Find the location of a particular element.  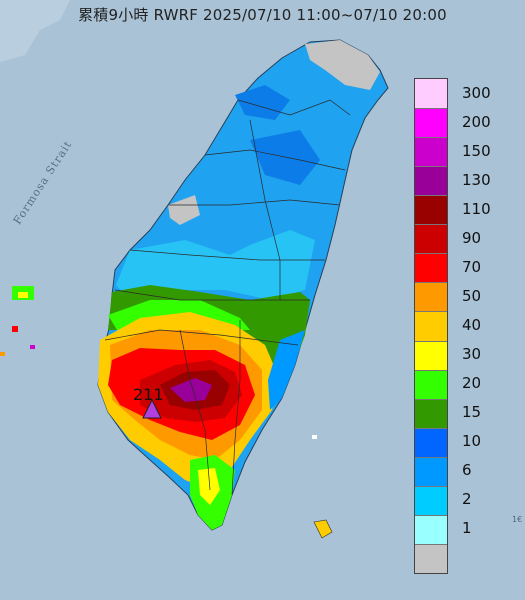

legend-label: 150 is located at coordinates (476, 150).